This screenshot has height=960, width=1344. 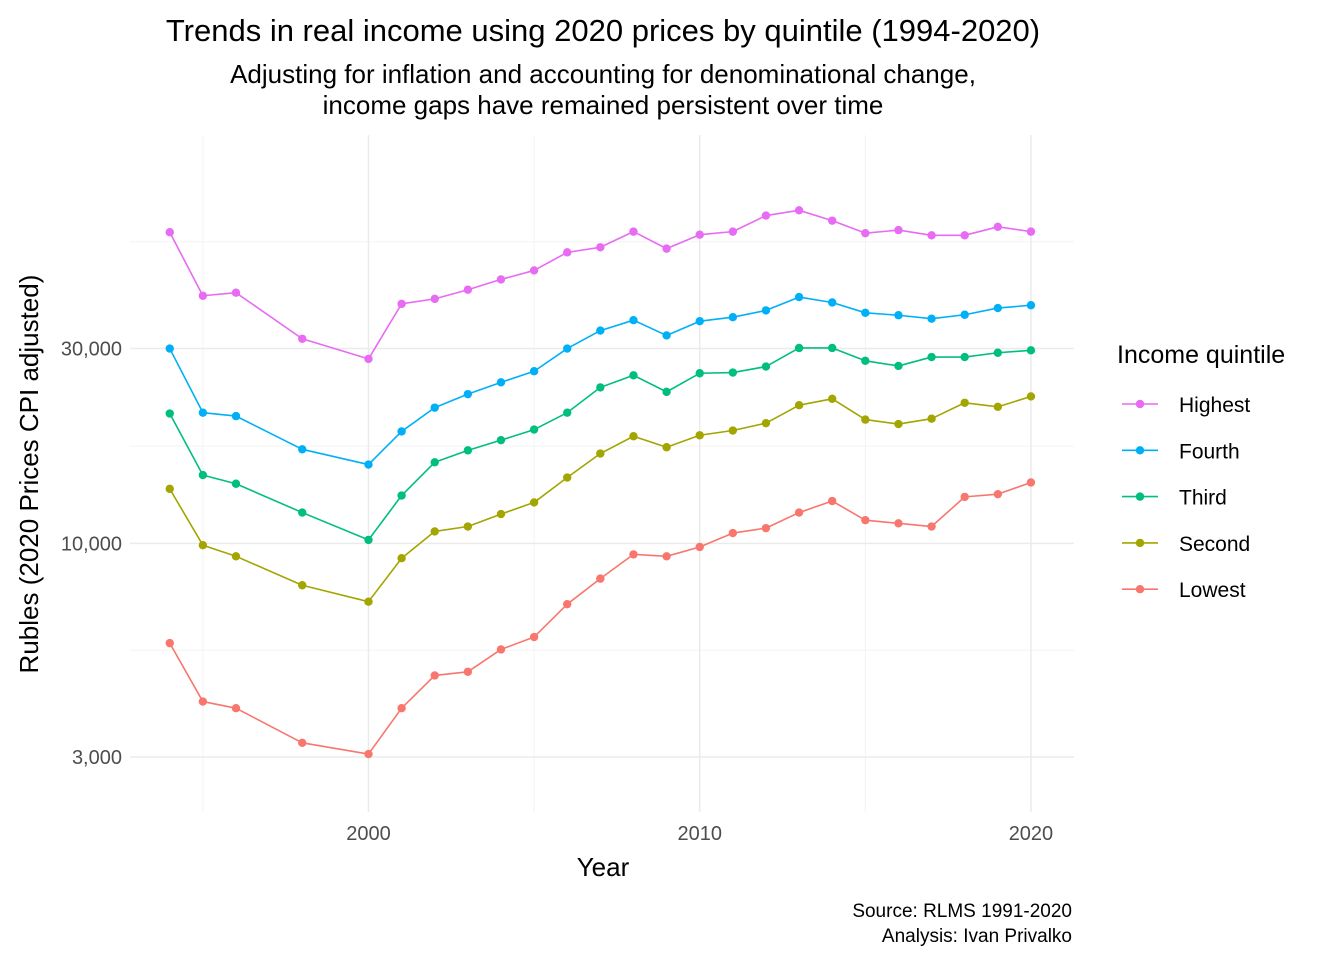 What do you see at coordinates (600, 380) in the screenshot?
I see `series-fourth` at bounding box center [600, 380].